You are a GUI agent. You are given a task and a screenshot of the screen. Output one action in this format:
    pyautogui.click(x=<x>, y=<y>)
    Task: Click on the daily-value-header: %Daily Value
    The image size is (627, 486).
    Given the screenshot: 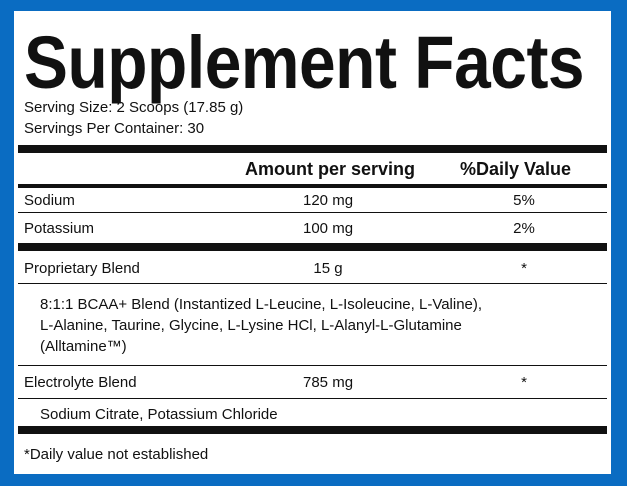 What is the action you would take?
    pyautogui.click(x=516, y=169)
    